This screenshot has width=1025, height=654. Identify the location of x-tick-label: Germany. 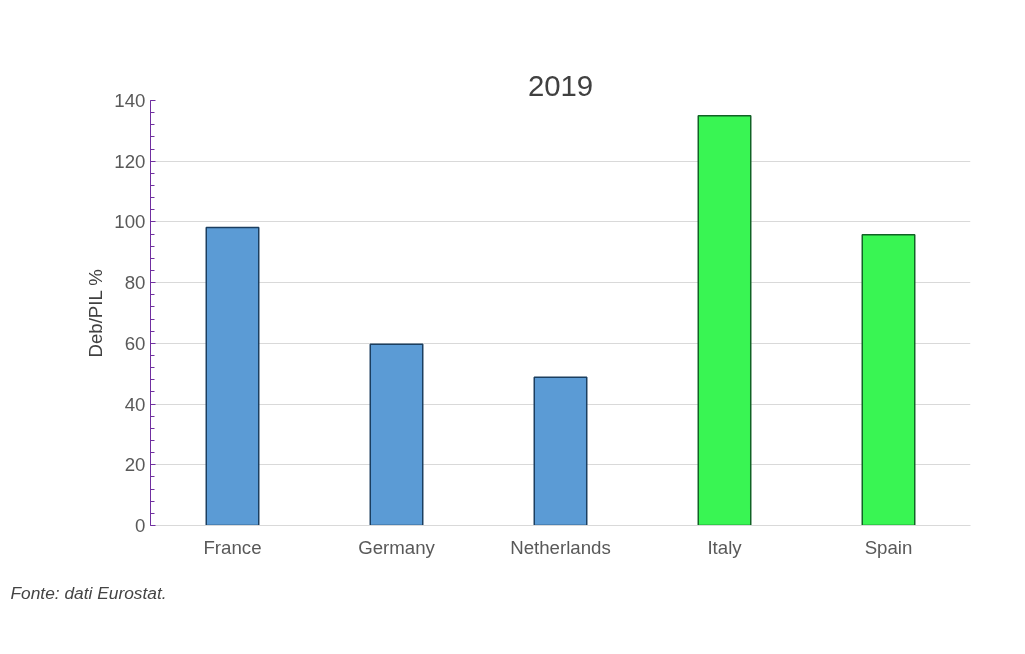
(397, 547).